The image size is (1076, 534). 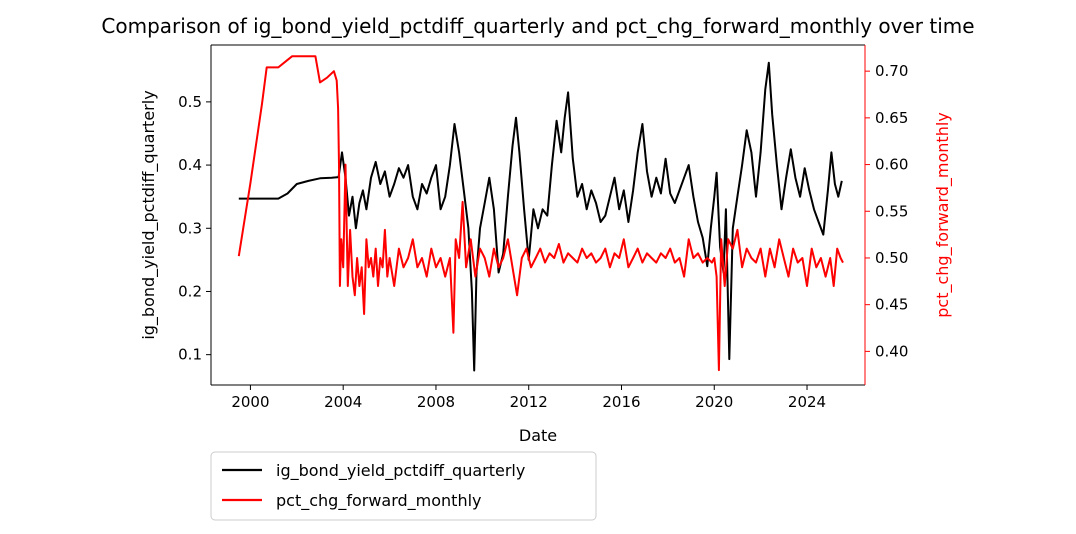 I want to click on y-left-tick-label: 0.1, so click(x=190, y=355).